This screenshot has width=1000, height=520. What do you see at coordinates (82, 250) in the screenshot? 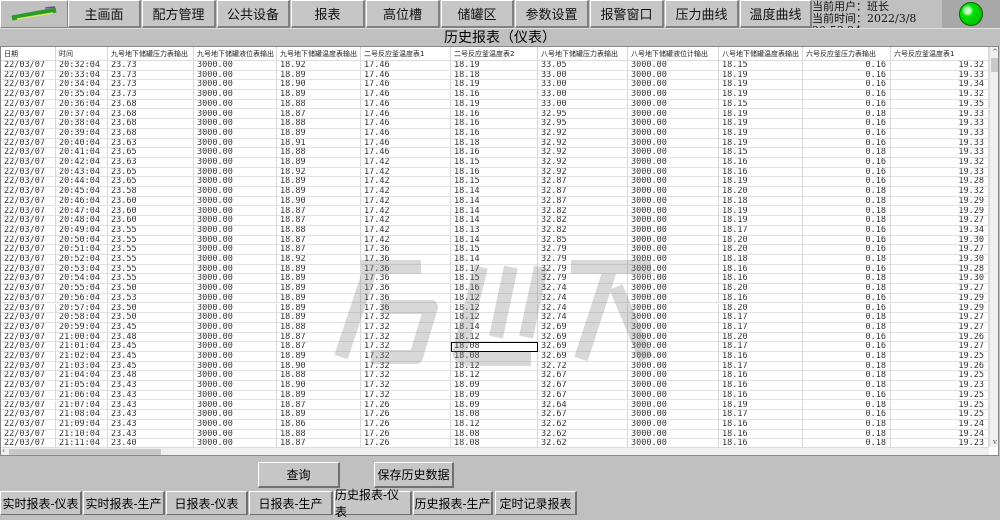
I see `table-cell: 20:51:04` at bounding box center [82, 250].